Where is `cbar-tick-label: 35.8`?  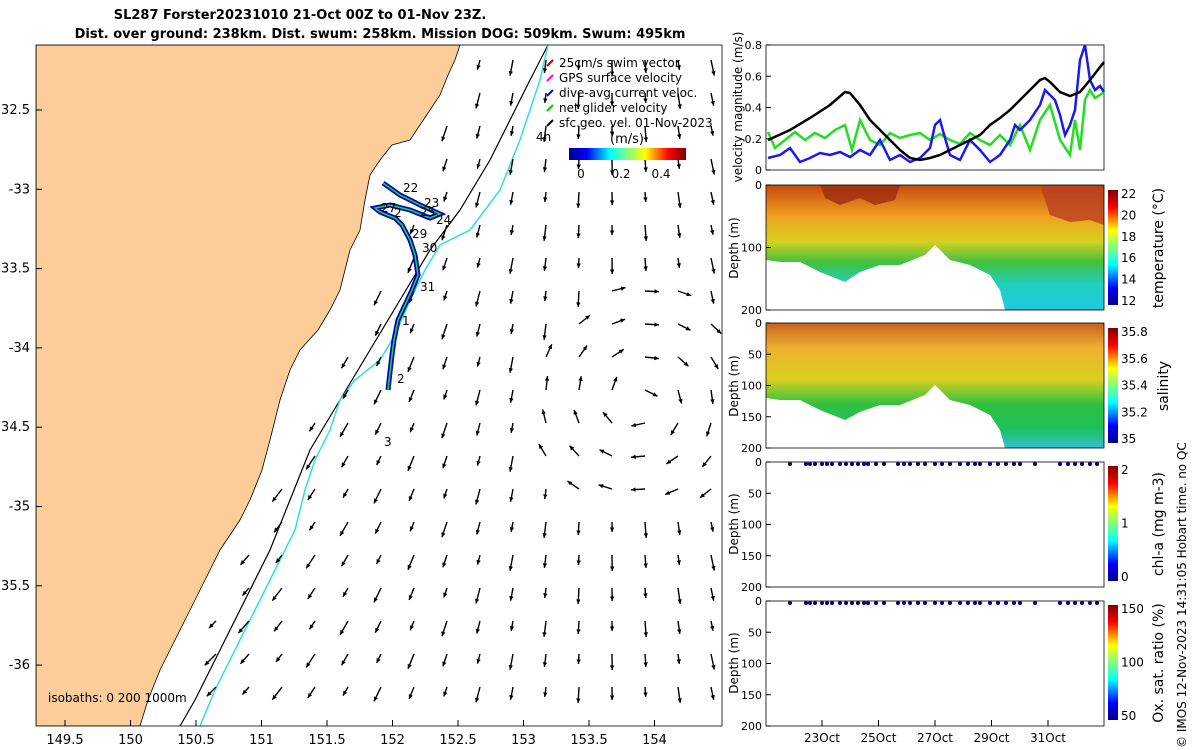 cbar-tick-label: 35.8 is located at coordinates (1134, 332).